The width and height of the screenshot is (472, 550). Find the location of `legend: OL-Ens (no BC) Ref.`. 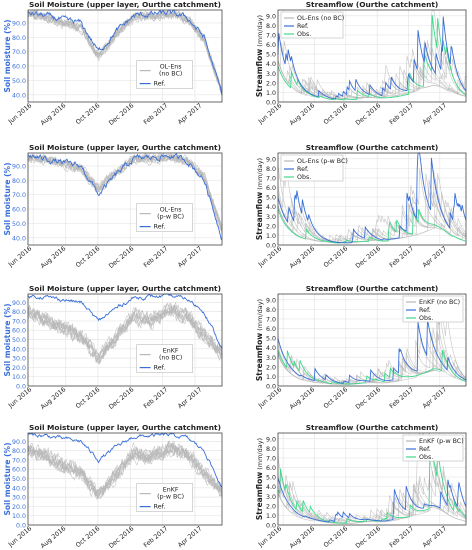

legend: OL-Ens (no BC) Ref. is located at coordinates (164, 74).